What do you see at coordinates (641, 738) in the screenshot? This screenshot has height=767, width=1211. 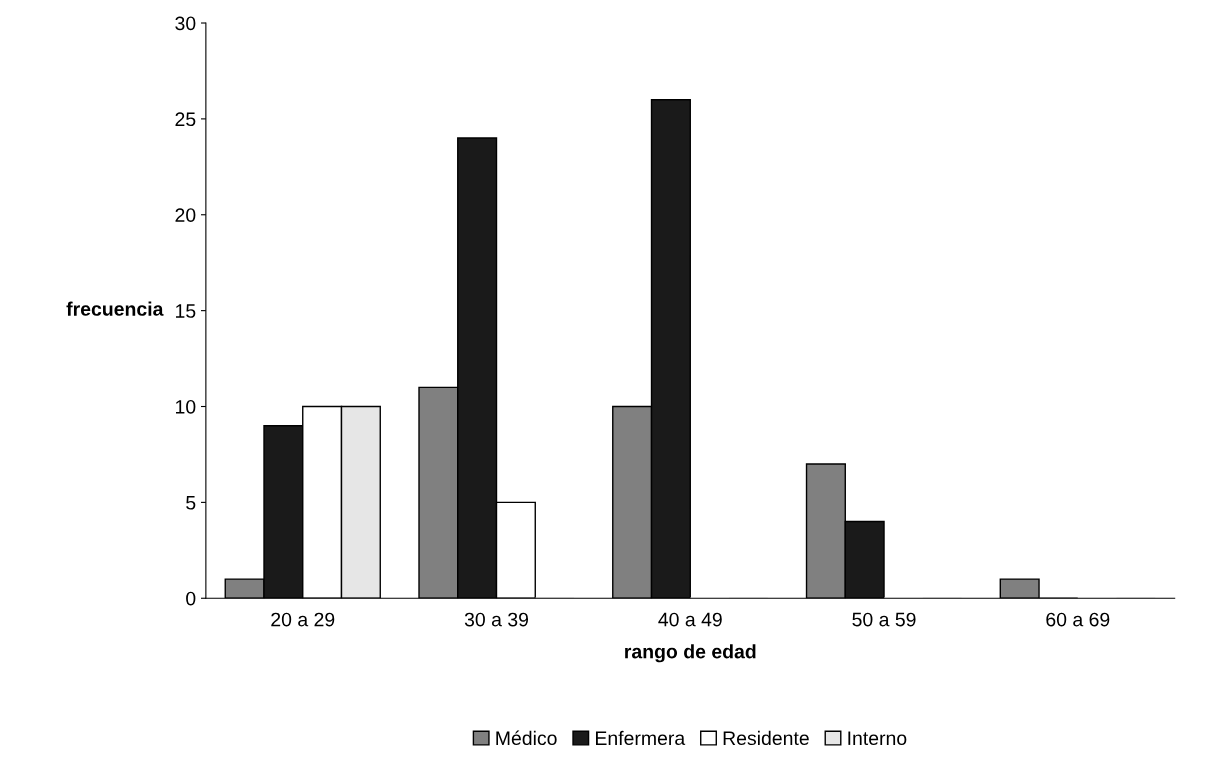 I see `legend-label: Enfermera` at bounding box center [641, 738].